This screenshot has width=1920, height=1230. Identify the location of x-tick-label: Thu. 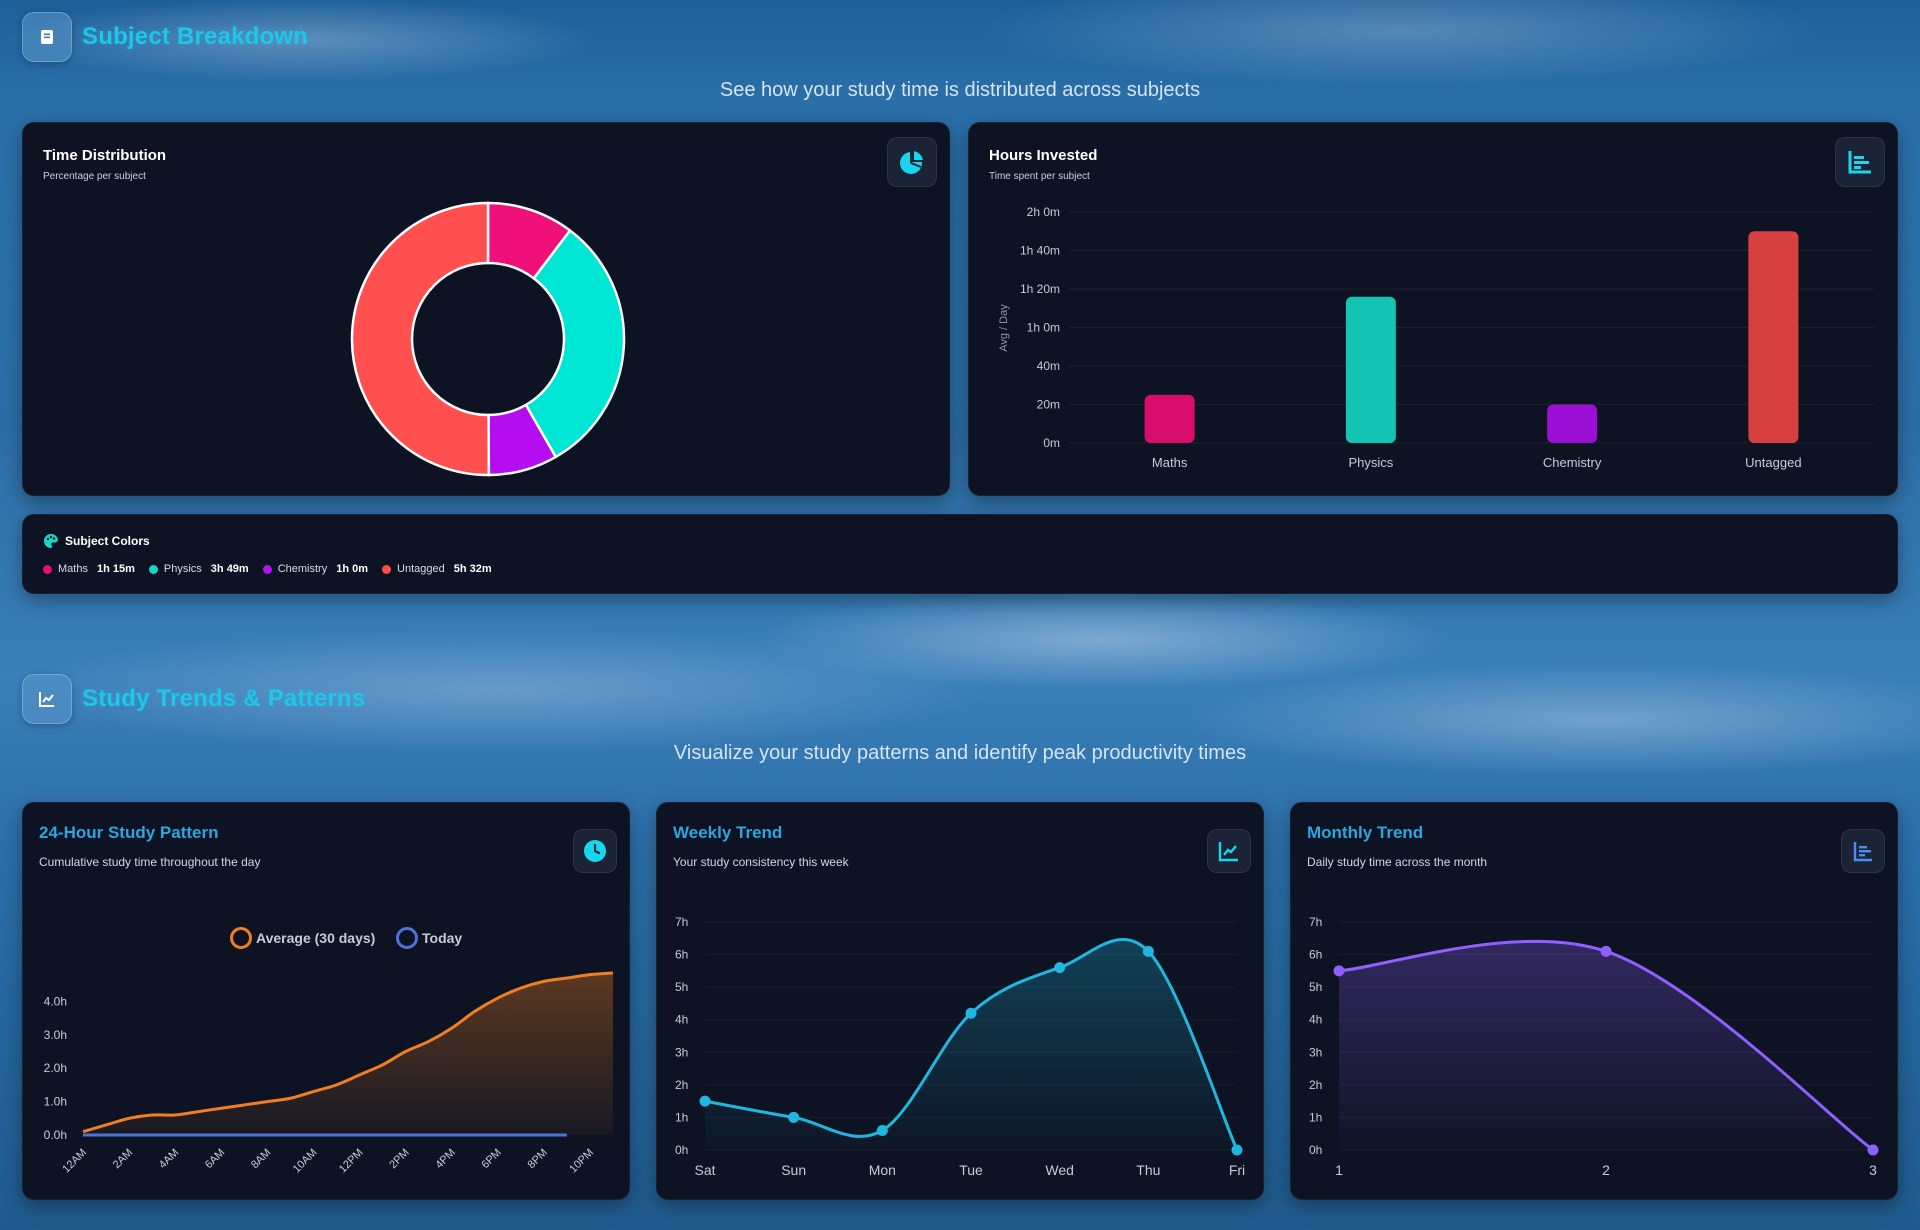
(1148, 1170).